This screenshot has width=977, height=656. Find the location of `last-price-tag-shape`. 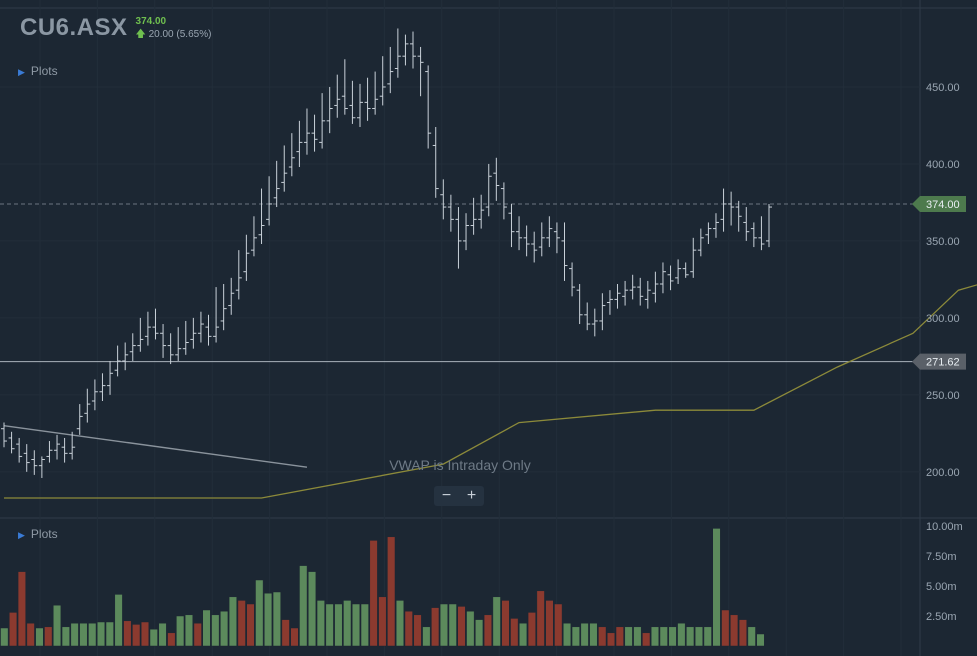

last-price-tag-shape is located at coordinates (939, 203).